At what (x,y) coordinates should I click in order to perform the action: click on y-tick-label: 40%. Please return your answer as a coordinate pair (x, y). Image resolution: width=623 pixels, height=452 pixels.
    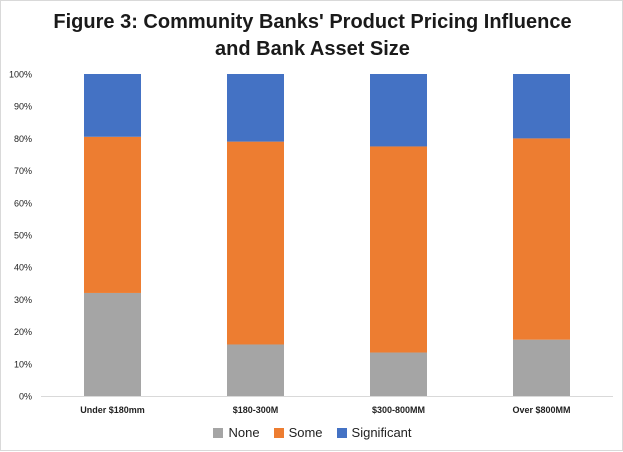
    Looking at the image, I should click on (23, 268).